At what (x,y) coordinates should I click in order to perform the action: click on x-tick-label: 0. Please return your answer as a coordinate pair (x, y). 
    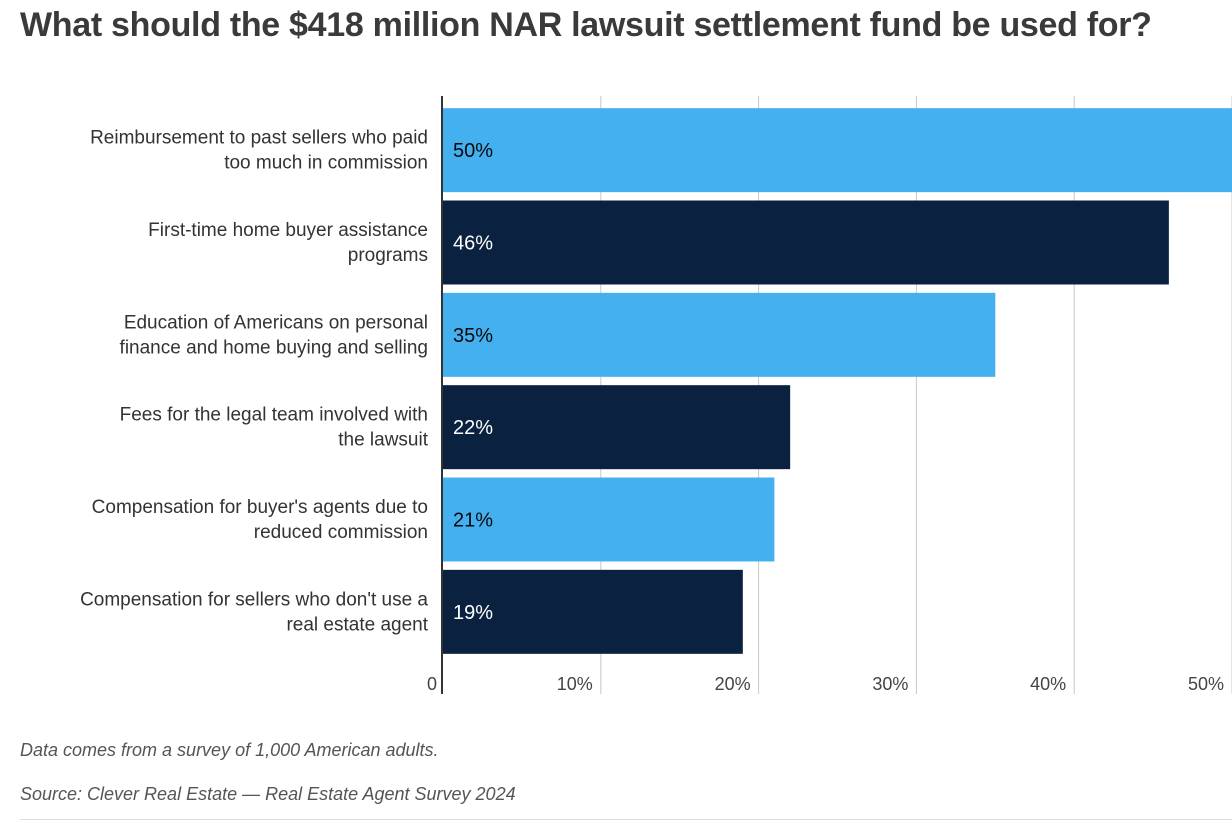
    Looking at the image, I should click on (432, 684).